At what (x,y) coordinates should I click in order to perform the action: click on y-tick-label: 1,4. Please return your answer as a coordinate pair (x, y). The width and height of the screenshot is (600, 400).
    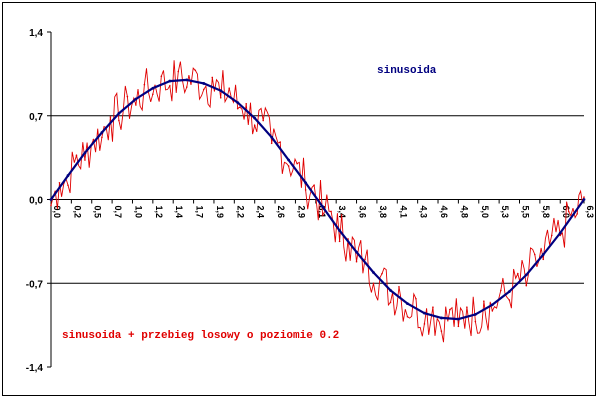
    Looking at the image, I should click on (36, 33).